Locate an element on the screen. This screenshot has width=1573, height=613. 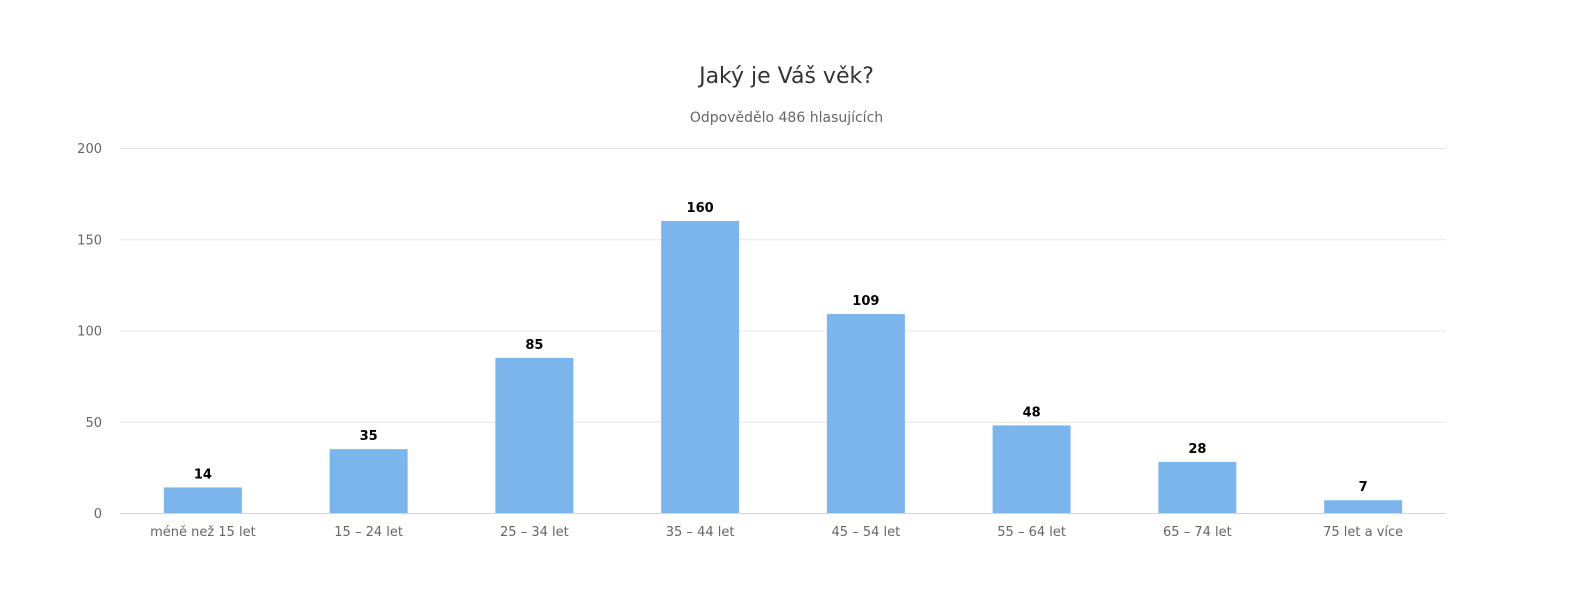
data-label: 48 is located at coordinates (1032, 412).